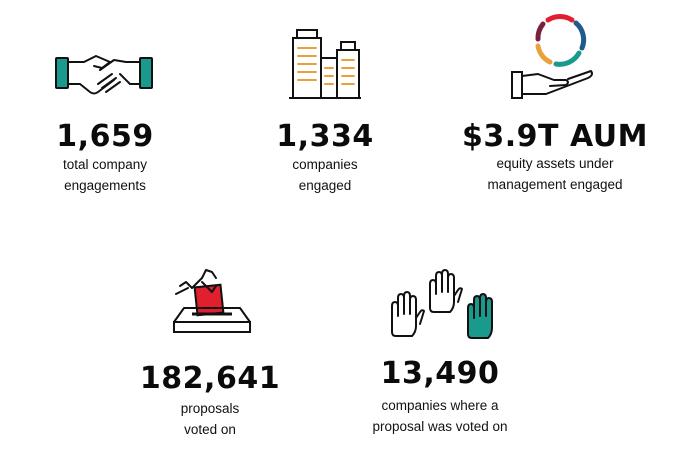  I want to click on stat-proposals-voted-on: 182,641 proposals voted on, so click(210, 357).